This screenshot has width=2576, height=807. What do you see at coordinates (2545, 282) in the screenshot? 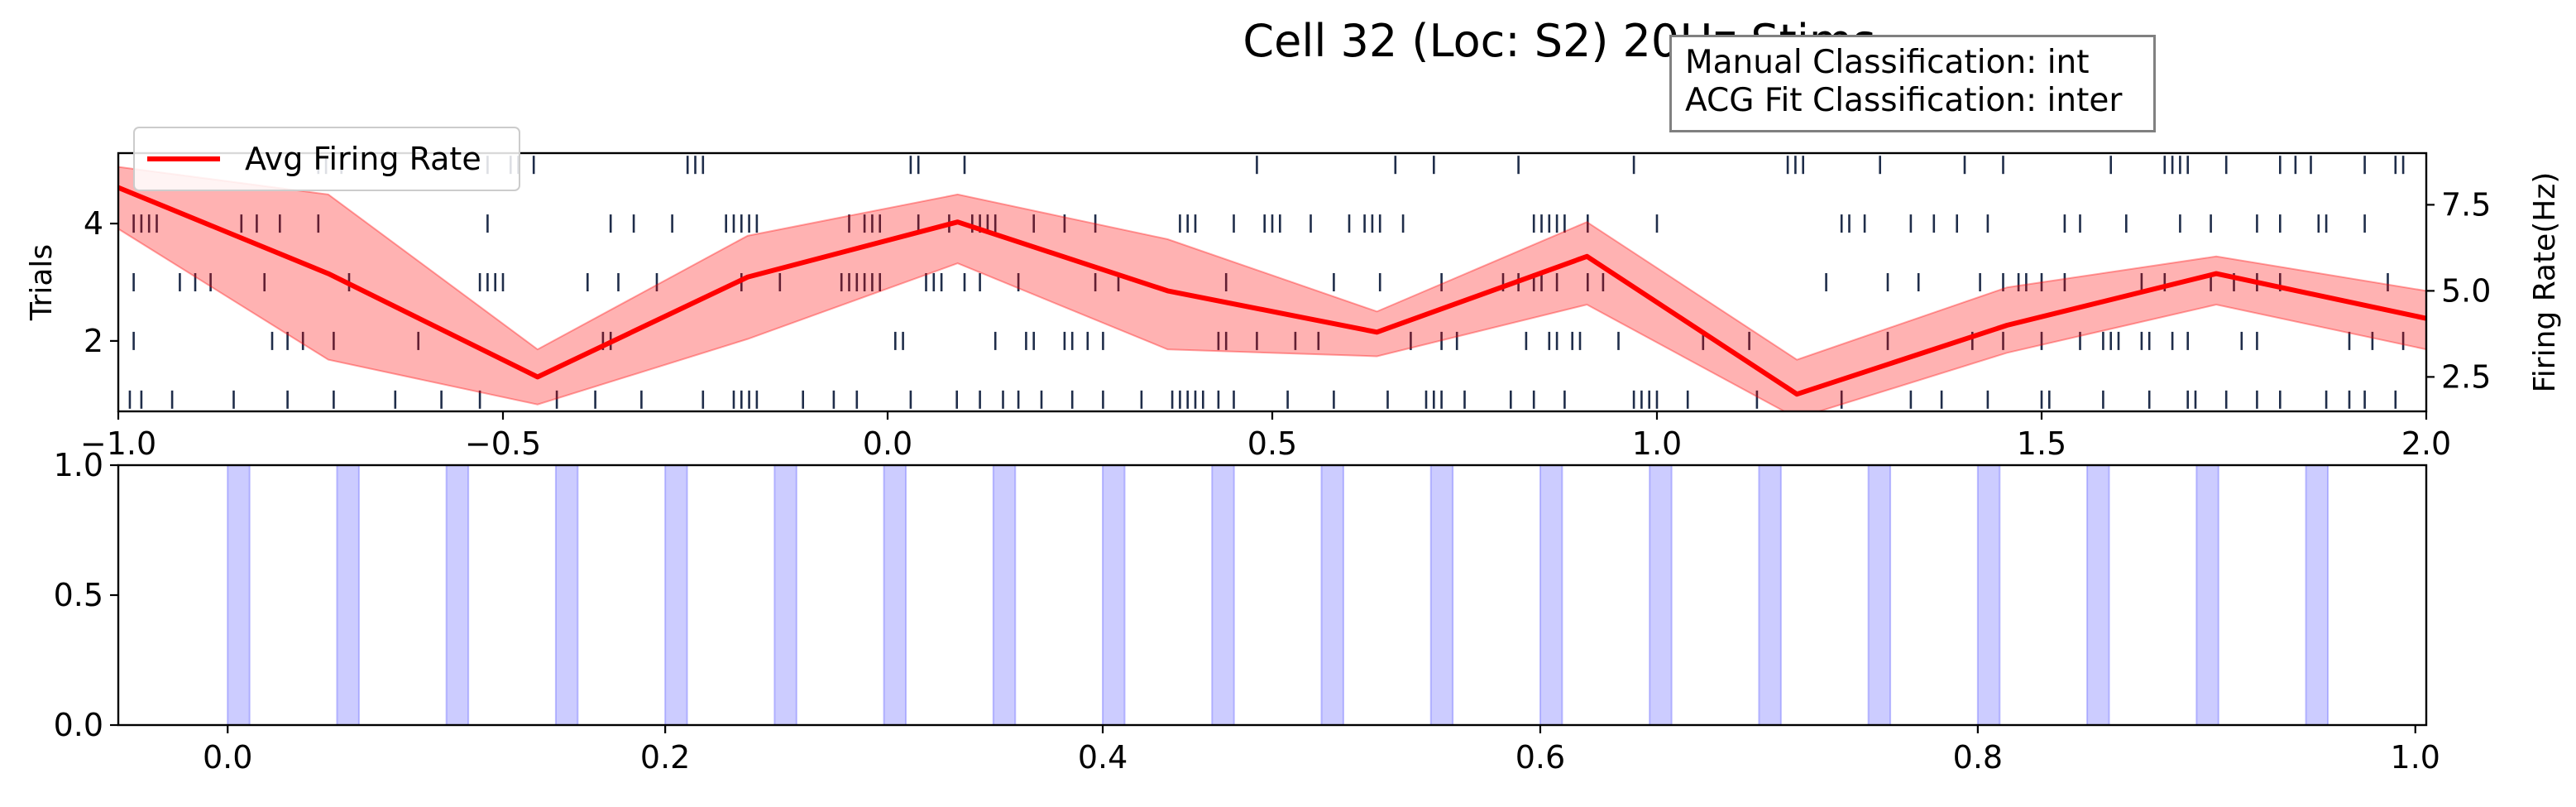
I see `y-axis-label-right: Firing Rate(Hz)` at bounding box center [2545, 282].